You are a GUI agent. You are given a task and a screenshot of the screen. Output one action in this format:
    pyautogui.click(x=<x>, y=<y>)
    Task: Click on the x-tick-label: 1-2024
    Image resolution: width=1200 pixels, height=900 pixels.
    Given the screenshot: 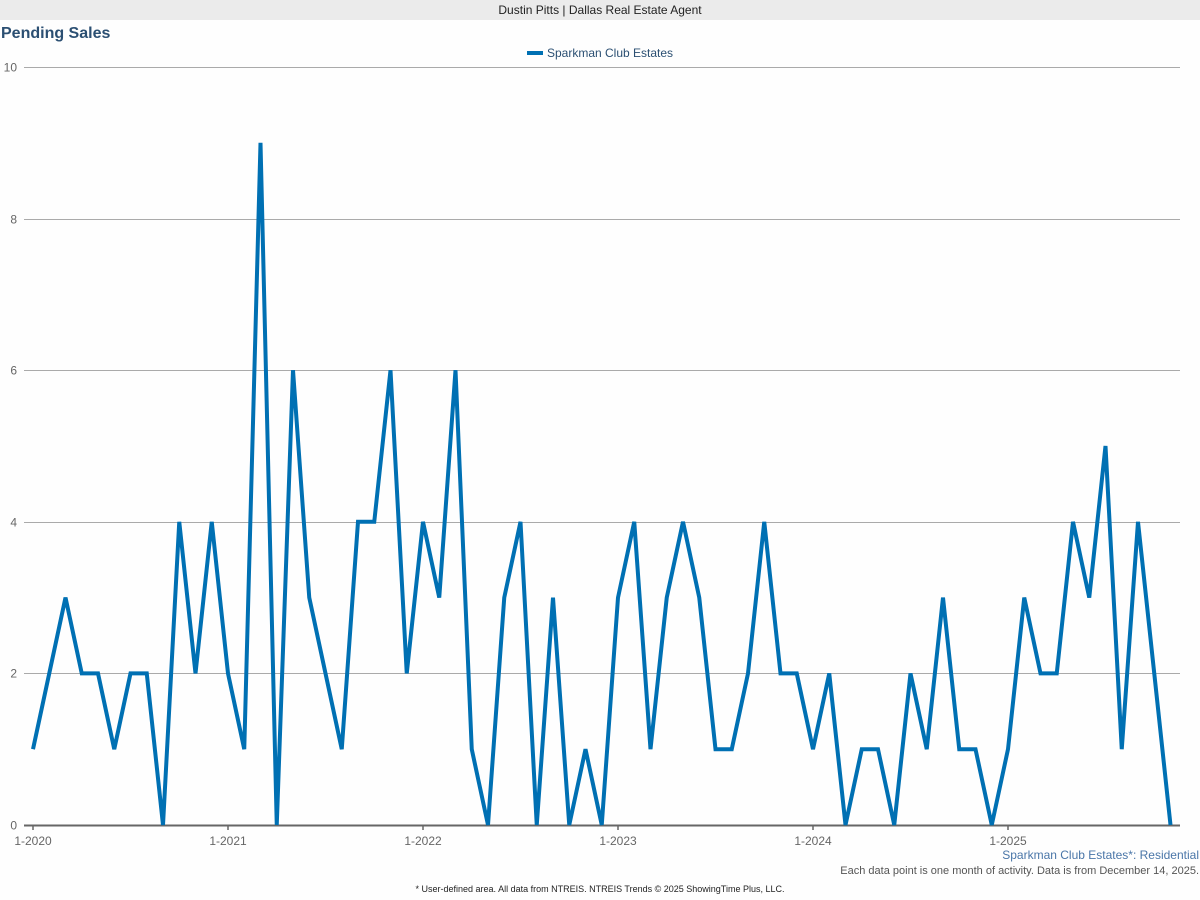 What is the action you would take?
    pyautogui.click(x=813, y=841)
    